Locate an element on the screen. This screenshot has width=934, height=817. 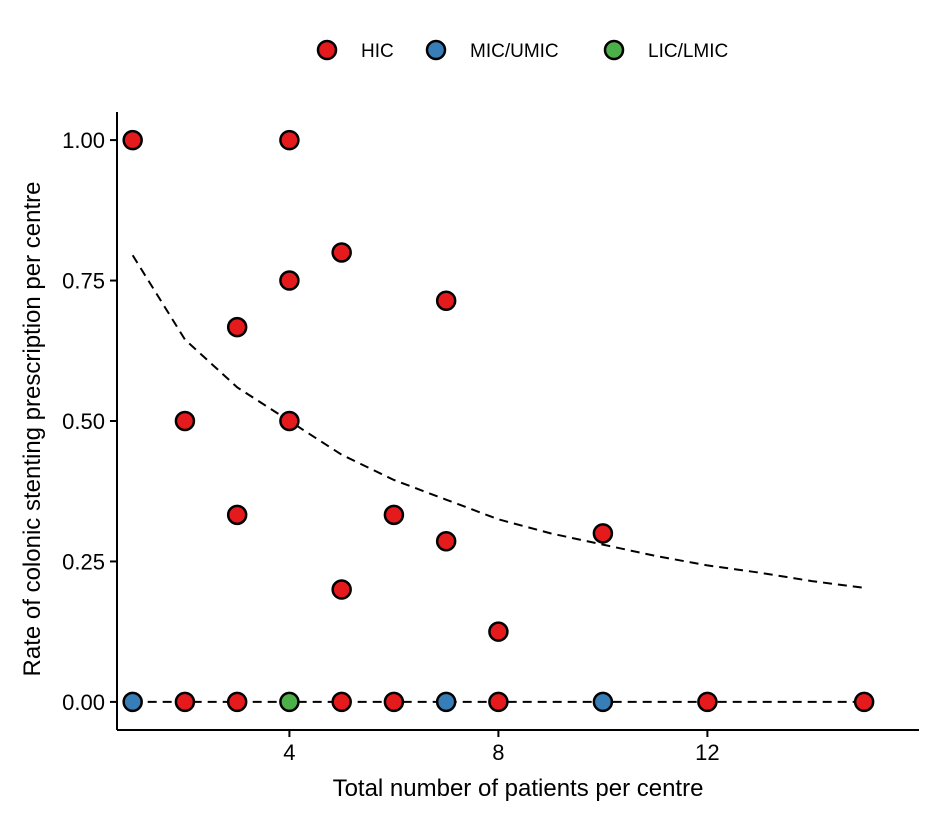
x-tick-label: 8 is located at coordinates (498, 752).